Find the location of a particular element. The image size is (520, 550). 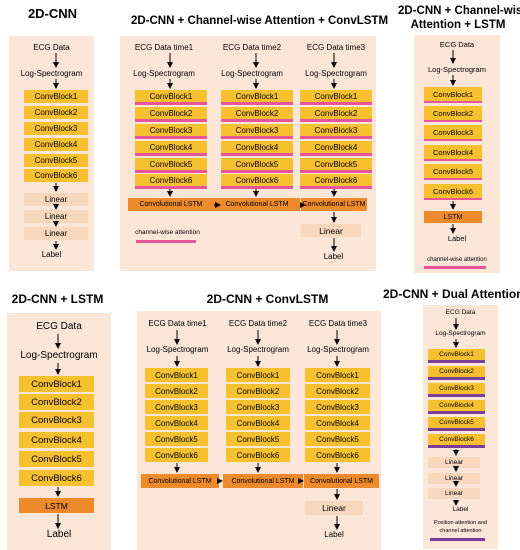

legend-dual-attention-label-line1: Position attention and is located at coordinates (460, 523).